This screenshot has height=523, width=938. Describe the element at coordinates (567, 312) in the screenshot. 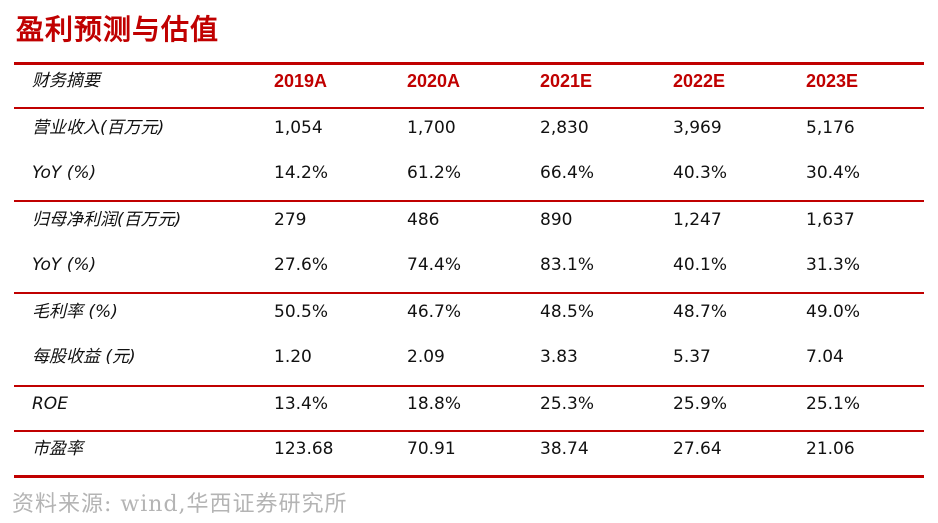

I see `table-cell: 48.5%` at that location.